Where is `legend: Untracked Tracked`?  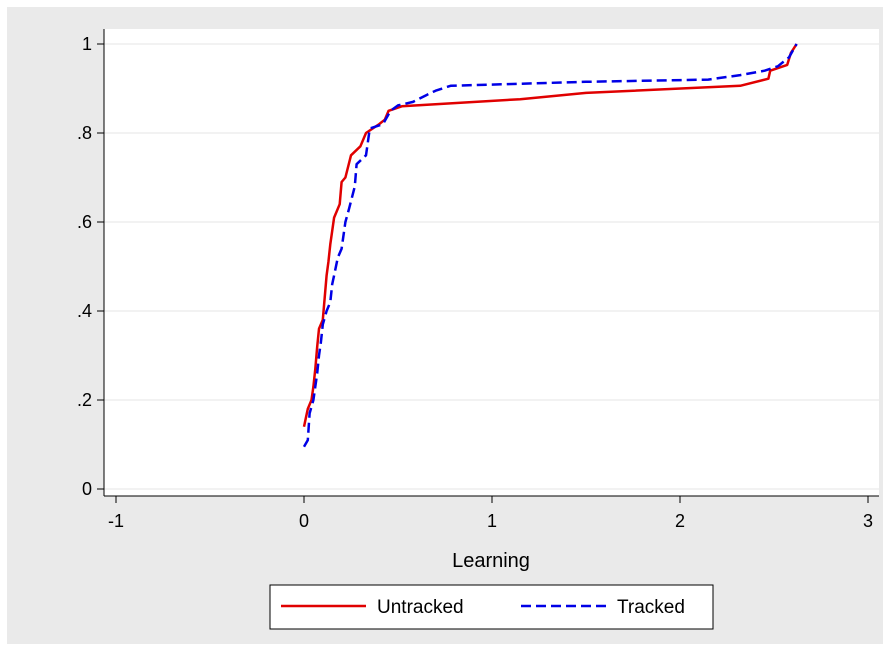
legend: Untracked Tracked is located at coordinates (491, 607).